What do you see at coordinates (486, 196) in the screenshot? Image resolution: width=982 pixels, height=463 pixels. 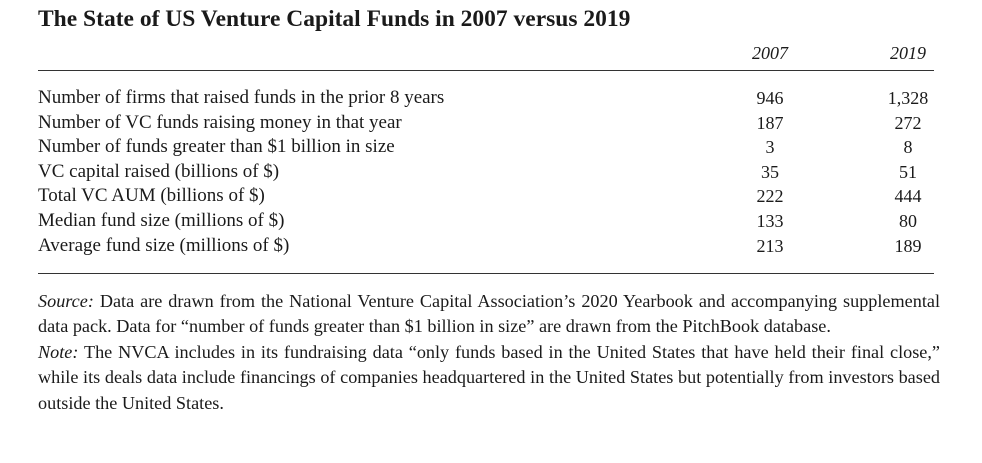 I see `table-row: Total VC AUM (billions of $) 222 444` at bounding box center [486, 196].